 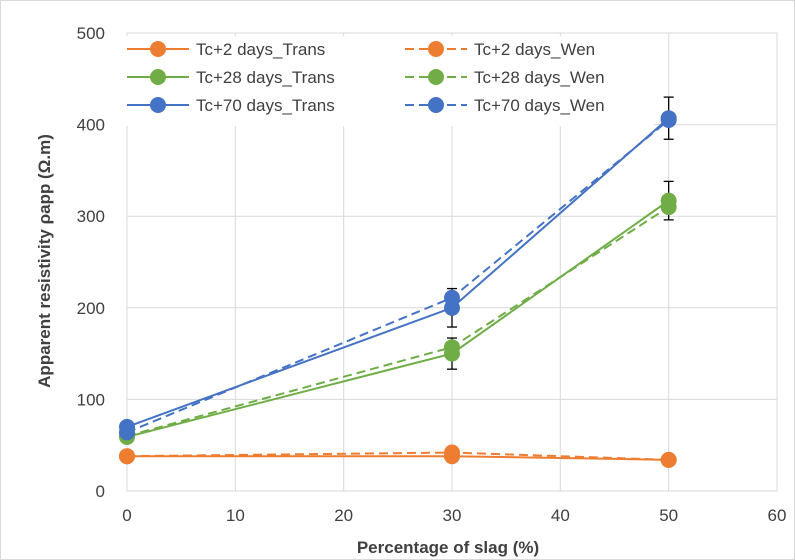 I want to click on legend-label: Tc+2 days_Trans, so click(x=260, y=49).